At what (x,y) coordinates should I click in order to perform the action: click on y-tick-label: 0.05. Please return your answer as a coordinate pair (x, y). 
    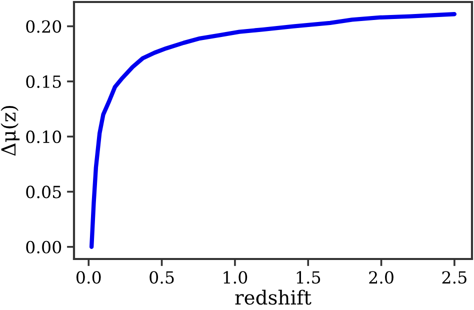
    Looking at the image, I should click on (43, 192).